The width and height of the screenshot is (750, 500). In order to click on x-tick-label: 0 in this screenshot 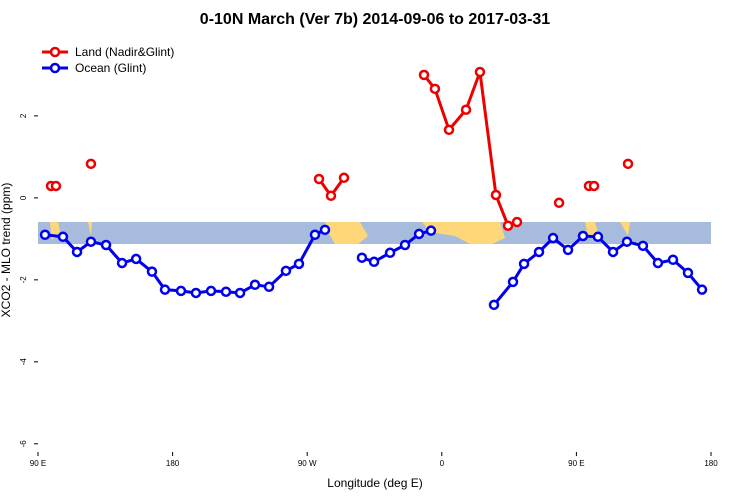, I will do `click(442, 463)`.